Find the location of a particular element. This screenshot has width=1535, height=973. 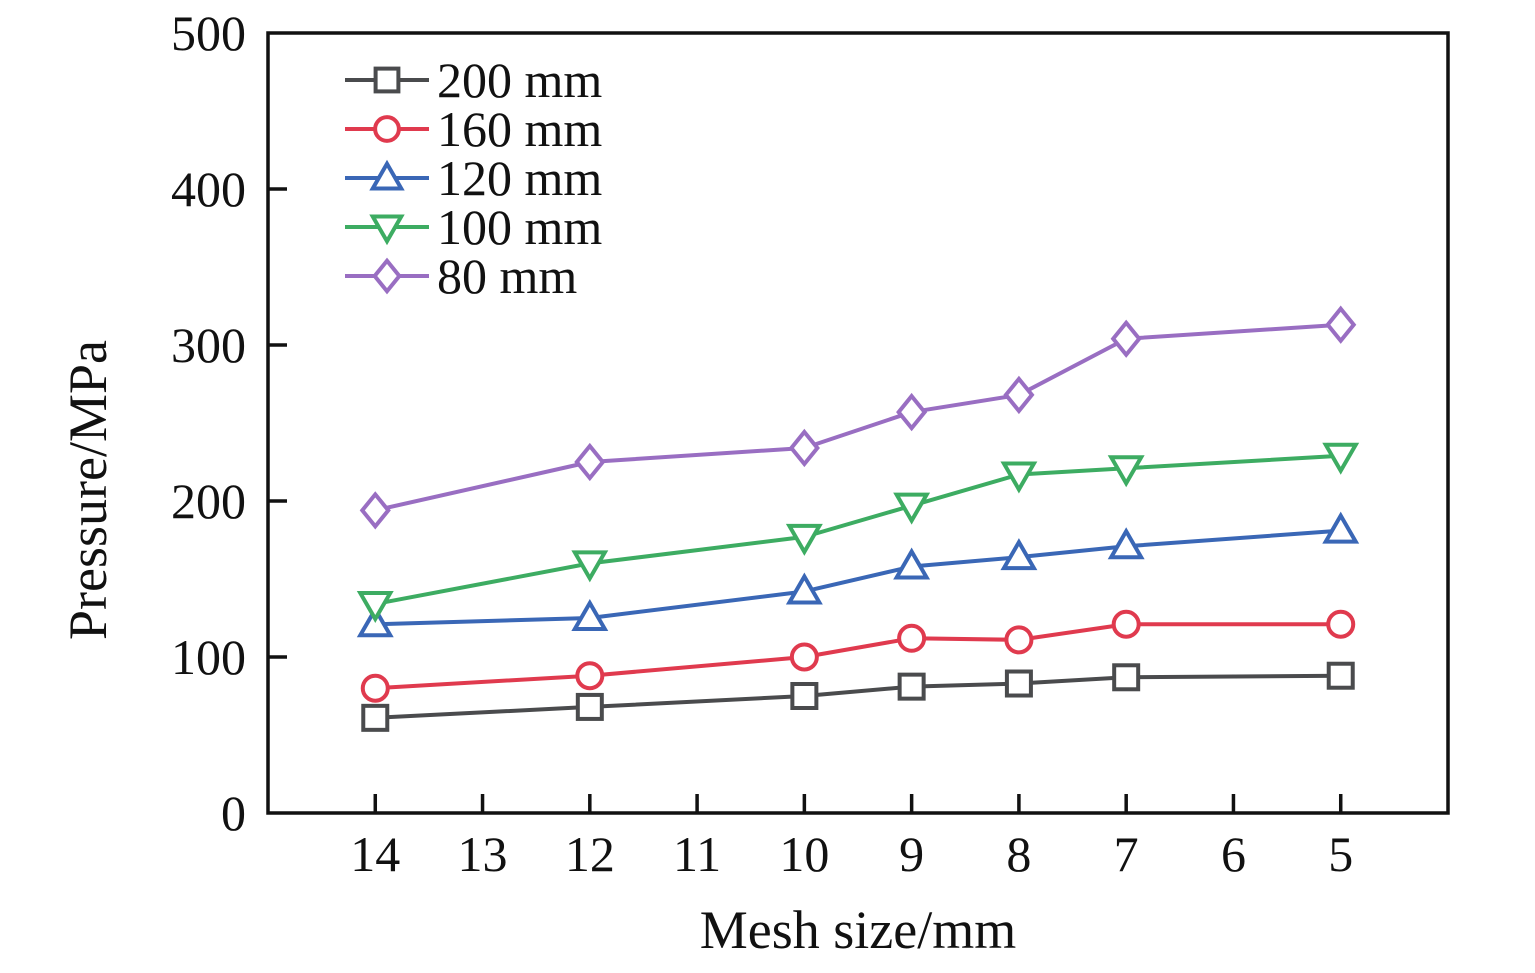

x-tick-label: 7 is located at coordinates (1126, 854).